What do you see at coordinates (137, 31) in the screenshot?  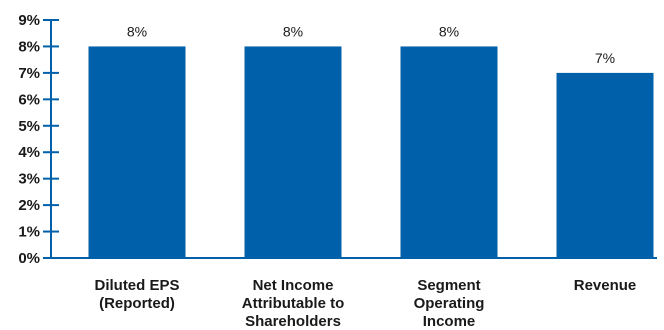 I see `data-label-0: 8%` at bounding box center [137, 31].